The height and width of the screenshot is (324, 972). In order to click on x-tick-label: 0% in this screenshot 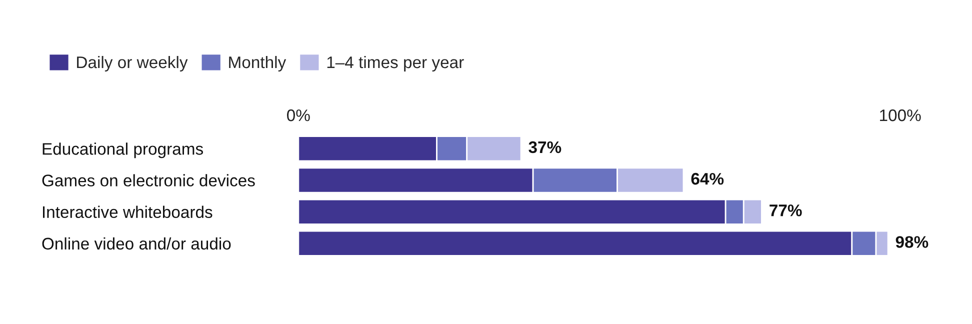, I will do `click(298, 115)`.